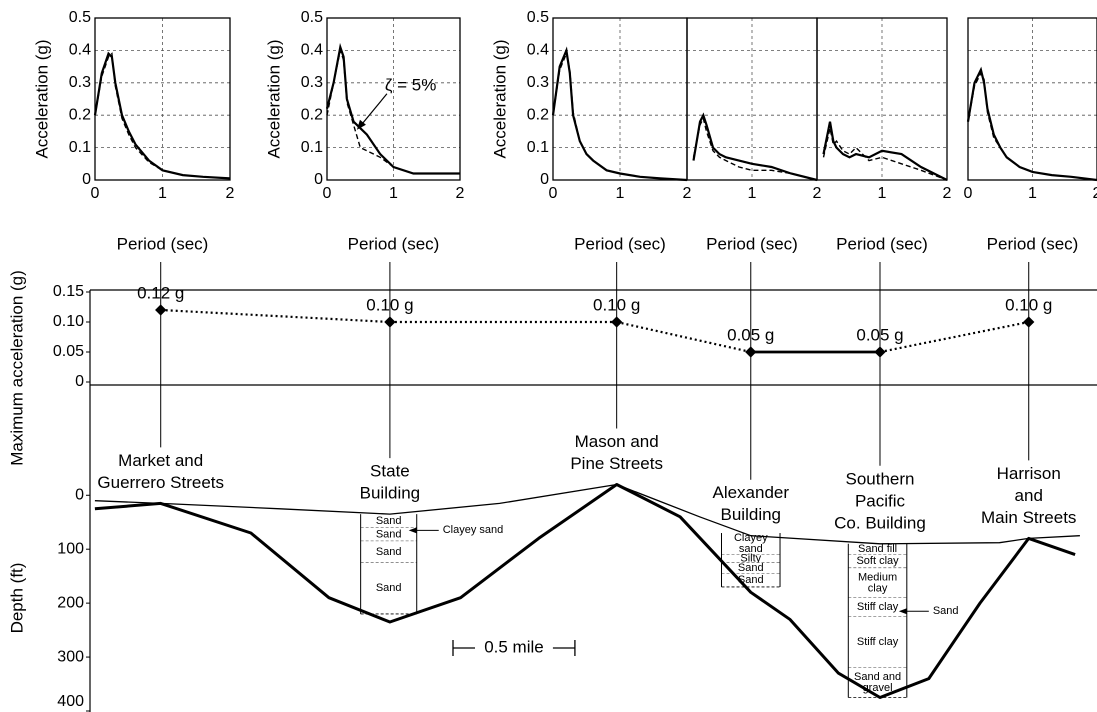 This screenshot has width=1097, height=712. Describe the element at coordinates (587, 514) in the screenshot. I see `surface-line` at that location.